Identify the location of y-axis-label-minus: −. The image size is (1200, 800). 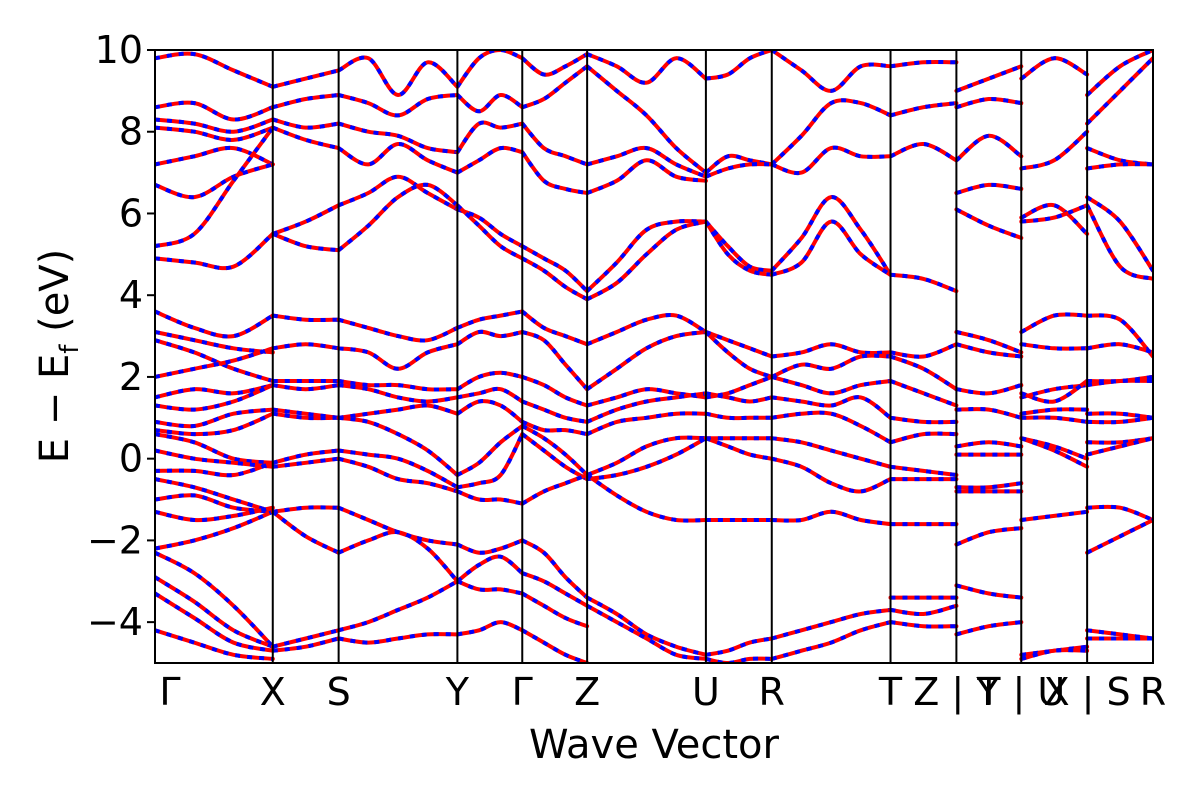
(55, 408).